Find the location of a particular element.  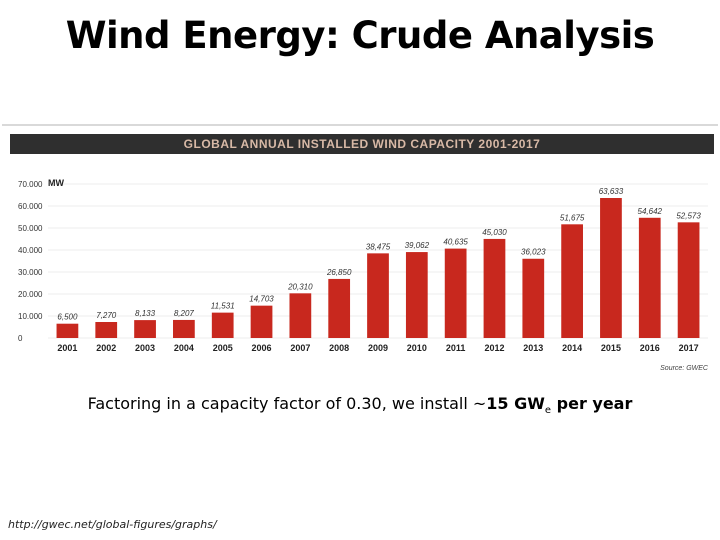

bar-value-label: 8,133 is located at coordinates (145, 313).